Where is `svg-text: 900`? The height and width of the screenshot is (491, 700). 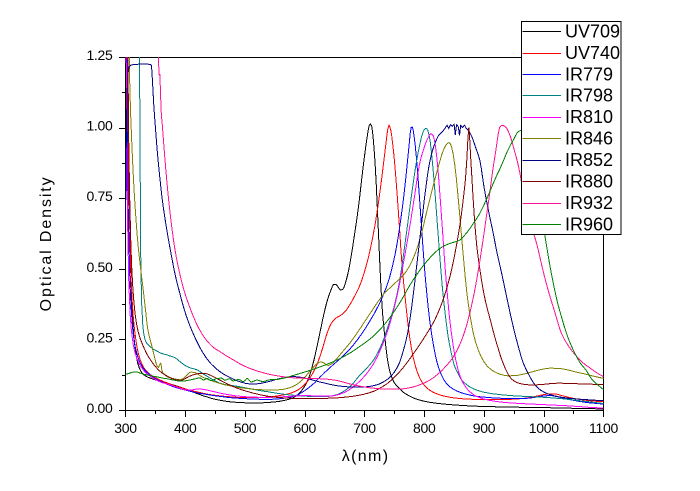
svg-text: 900 is located at coordinates (484, 428).